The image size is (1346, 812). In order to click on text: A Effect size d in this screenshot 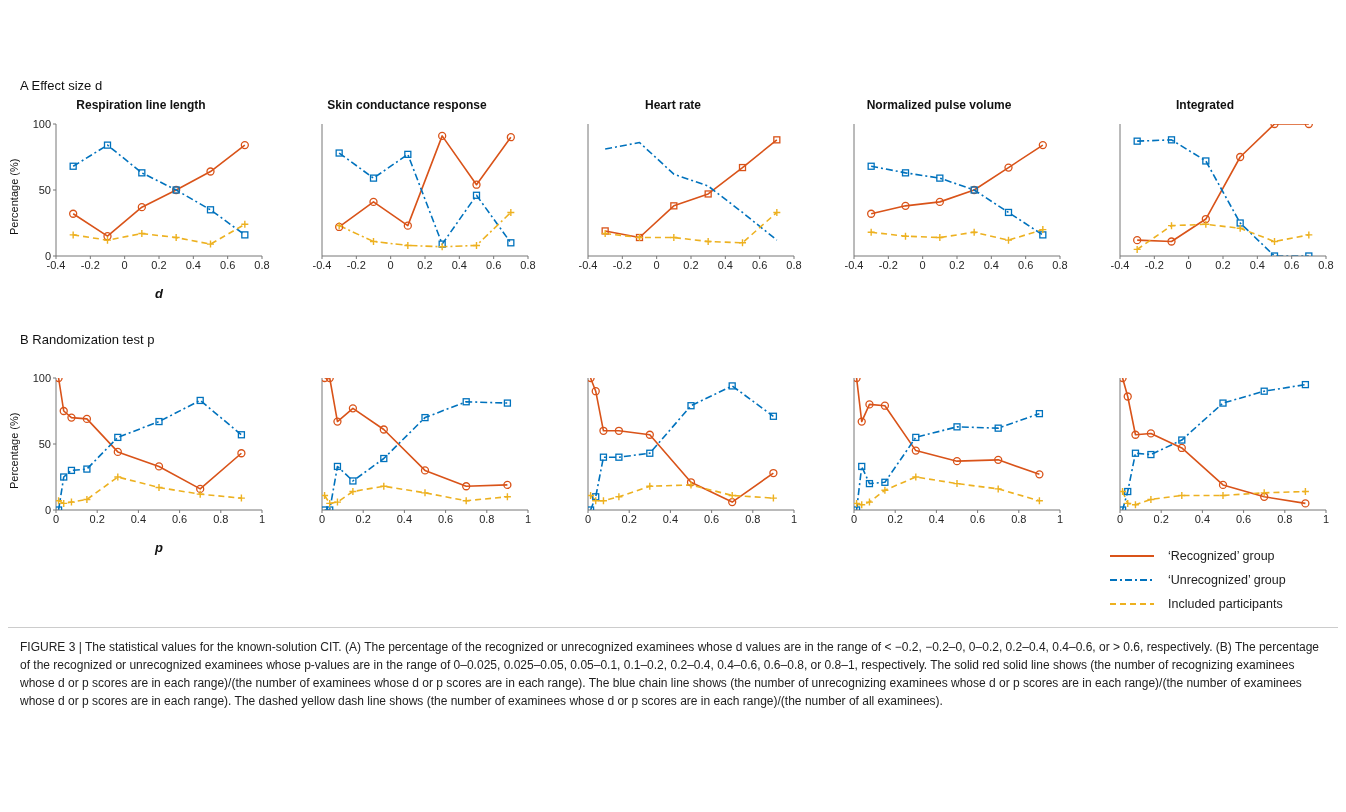, I will do `click(61, 85)`.